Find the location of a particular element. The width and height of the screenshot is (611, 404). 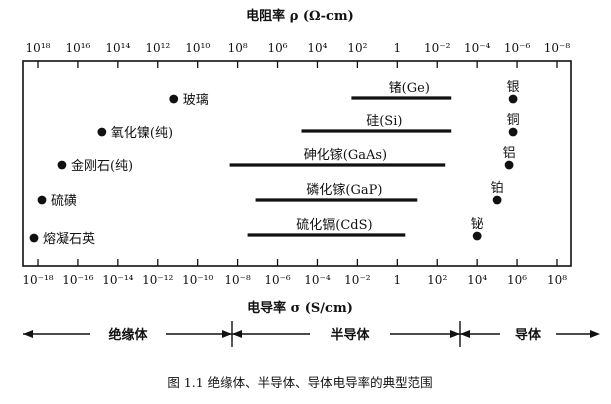

bottom-tick-label: 10⁻¹² is located at coordinates (157, 280).